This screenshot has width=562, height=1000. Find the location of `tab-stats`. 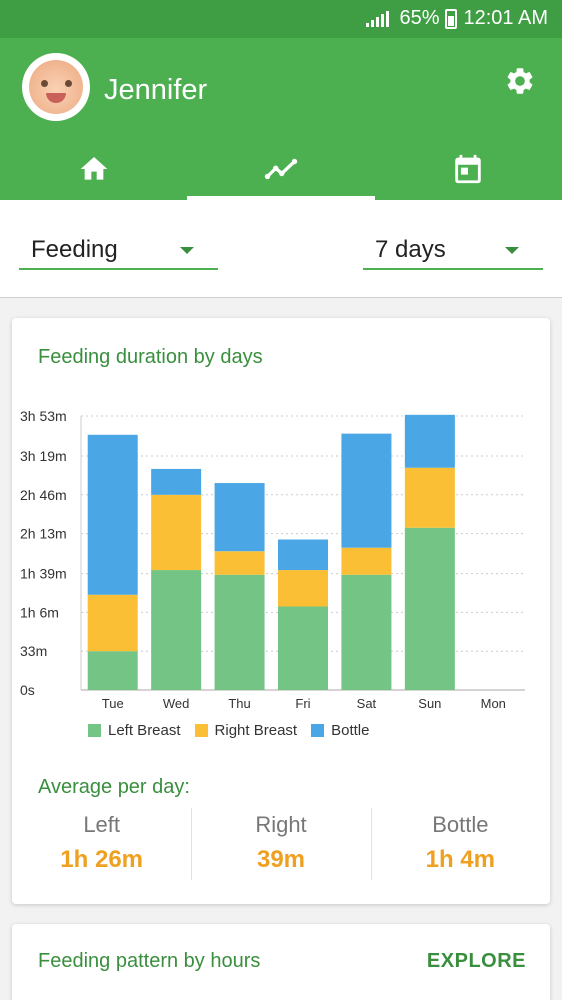

tab-stats is located at coordinates (281, 169).